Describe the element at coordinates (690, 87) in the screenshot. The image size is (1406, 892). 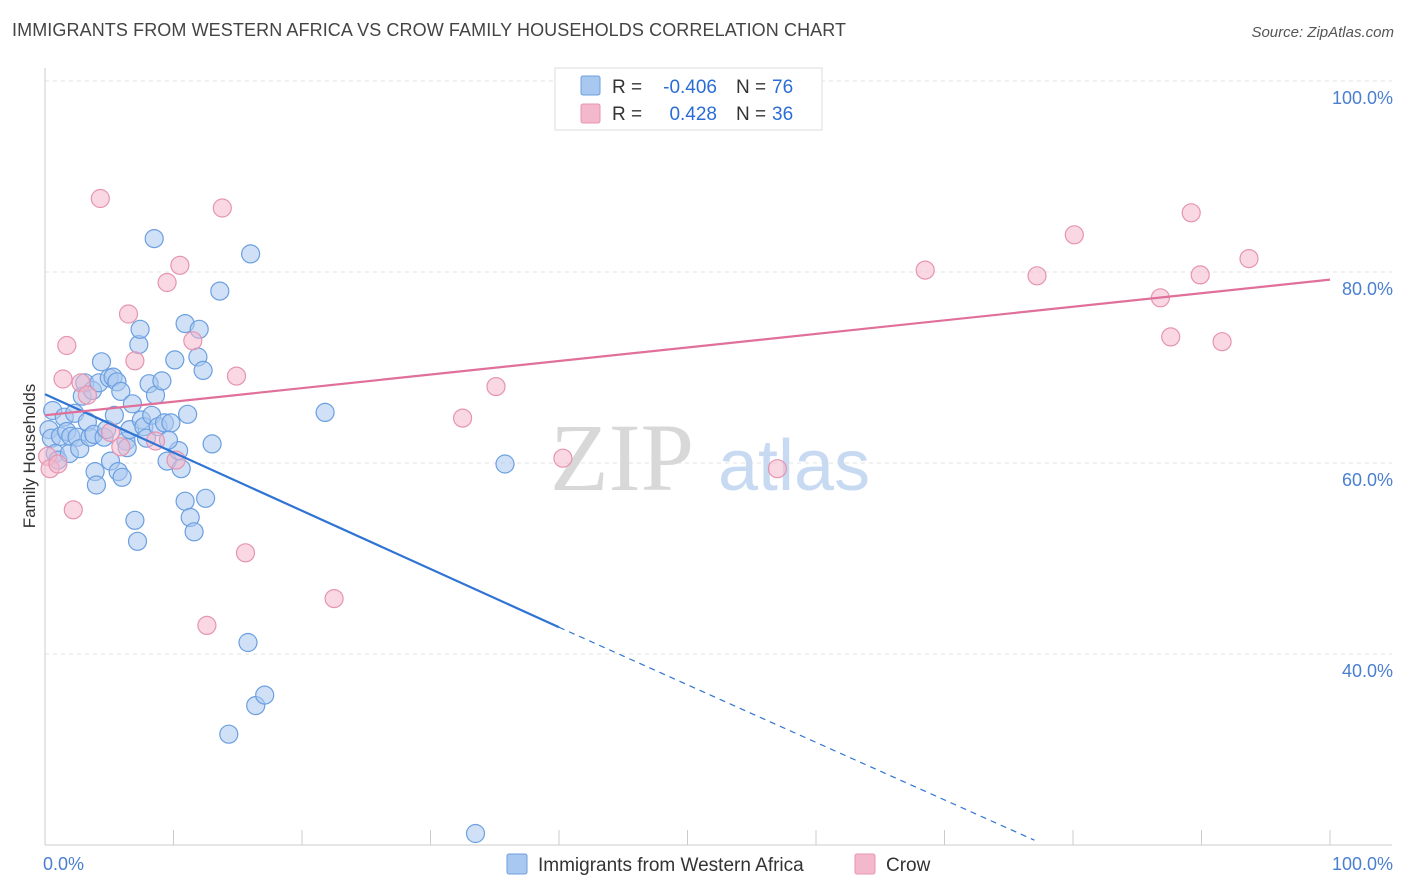
I see `legend-r-value: -0.406` at that location.